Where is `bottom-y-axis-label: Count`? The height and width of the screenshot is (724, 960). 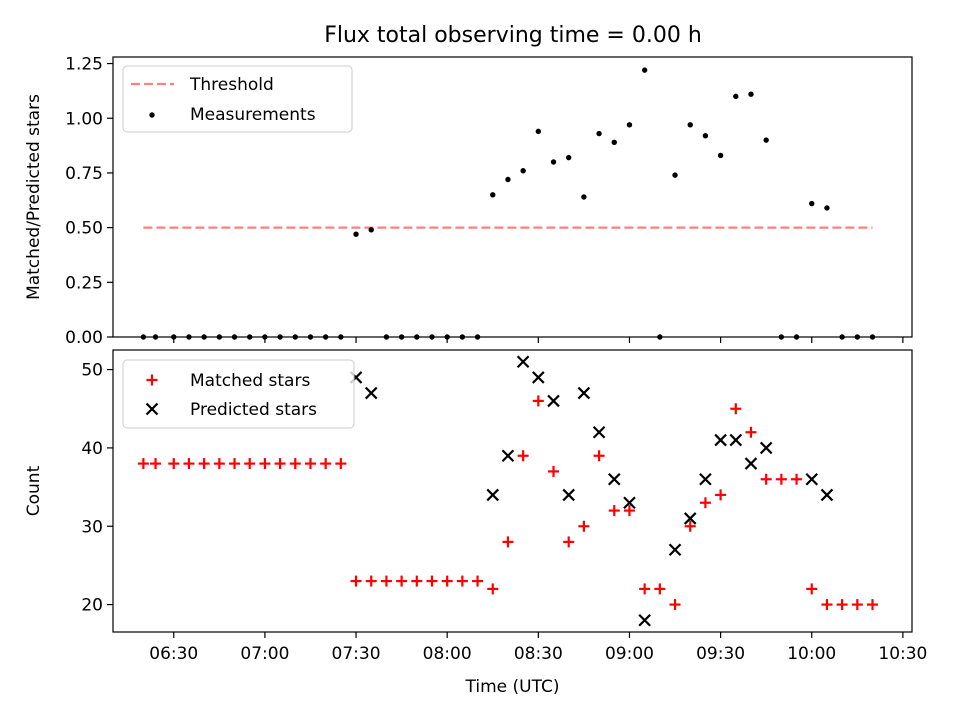
bottom-y-axis-label: Count is located at coordinates (34, 490).